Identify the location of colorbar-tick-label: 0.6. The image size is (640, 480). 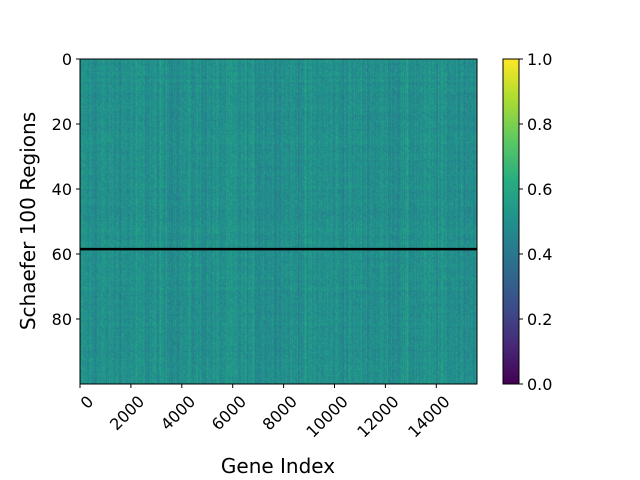
(539, 189).